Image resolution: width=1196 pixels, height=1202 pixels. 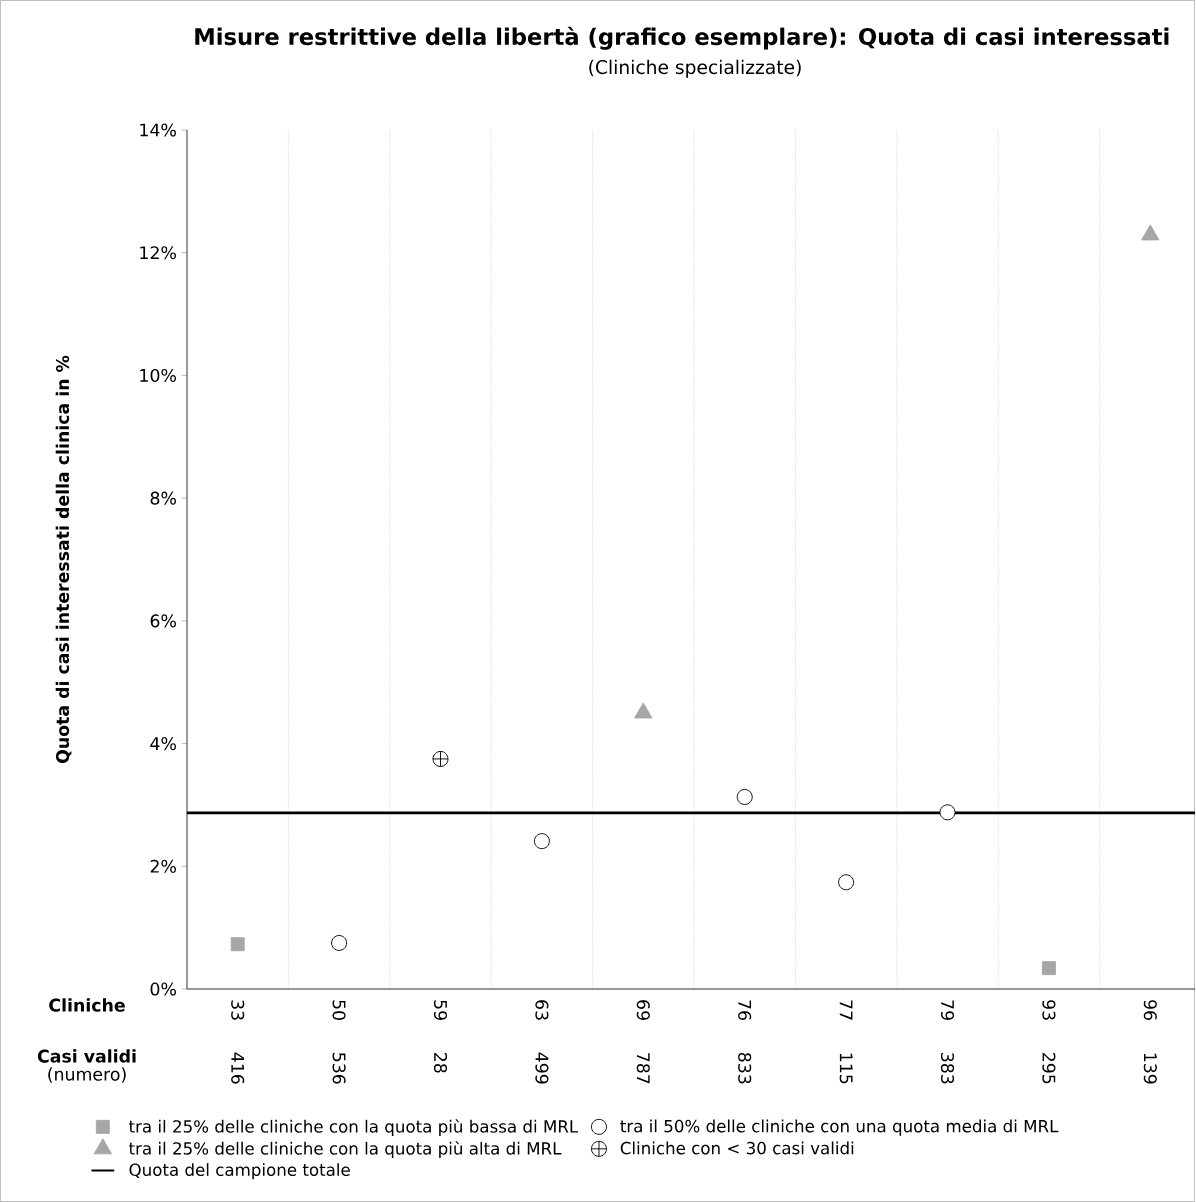 What do you see at coordinates (237, 1068) in the screenshot?
I see `text: 416` at bounding box center [237, 1068].